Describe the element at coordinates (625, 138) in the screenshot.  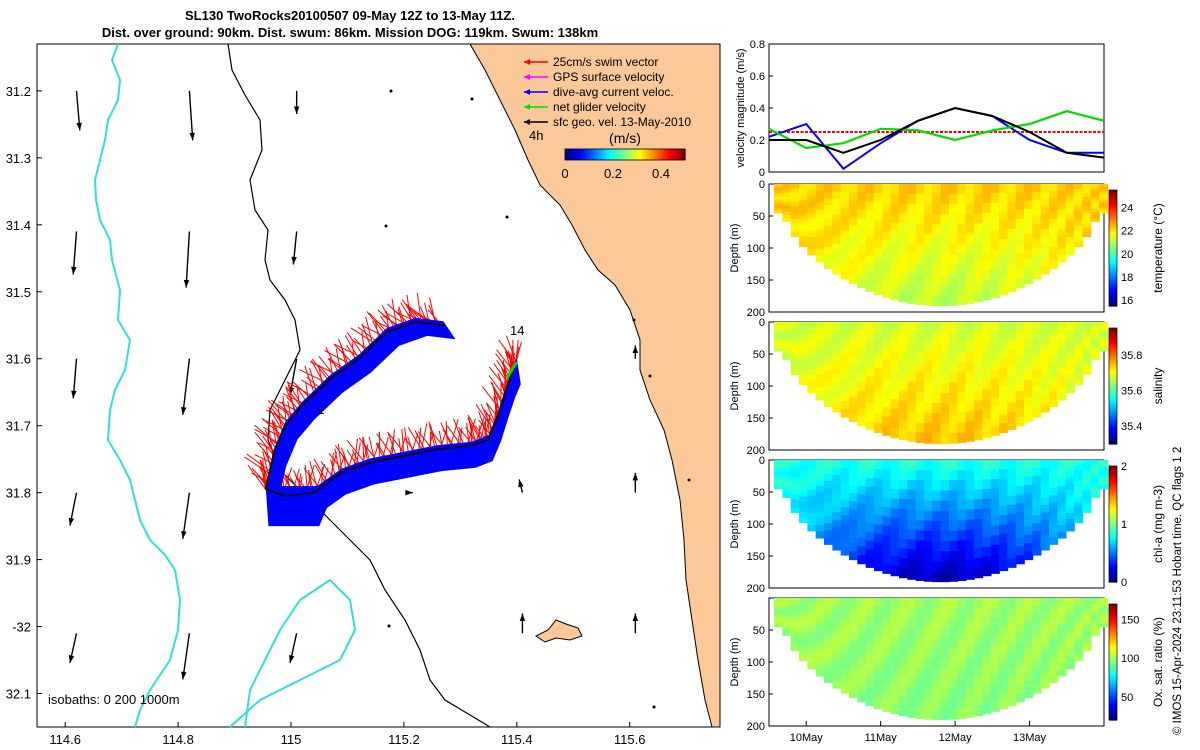
I see `colorbar-title: (m/s)` at that location.